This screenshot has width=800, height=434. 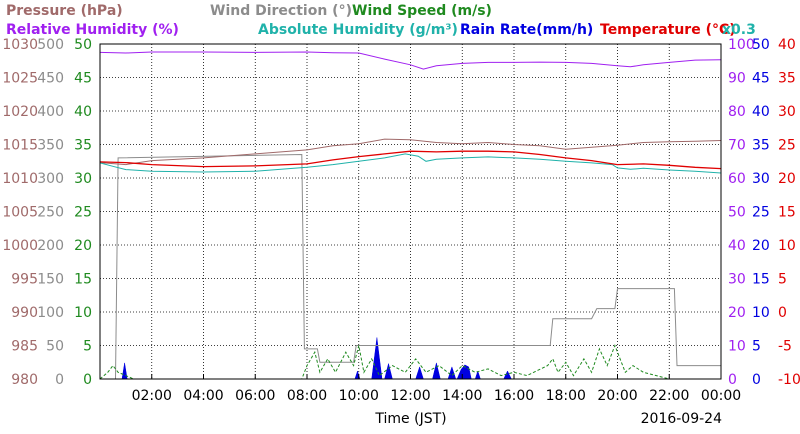 I want to click on rain_rate-tick-label: 15, so click(x=761, y=280).